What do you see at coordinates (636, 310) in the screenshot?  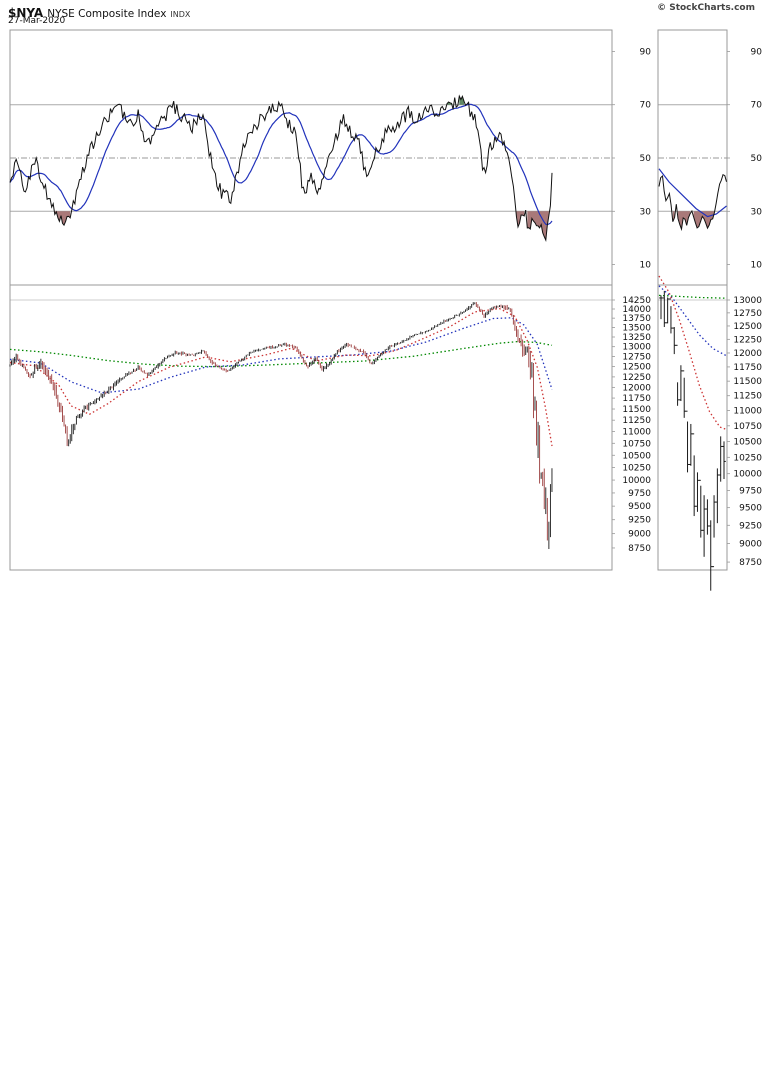 I see `svg-text: 14000` at bounding box center [636, 310].